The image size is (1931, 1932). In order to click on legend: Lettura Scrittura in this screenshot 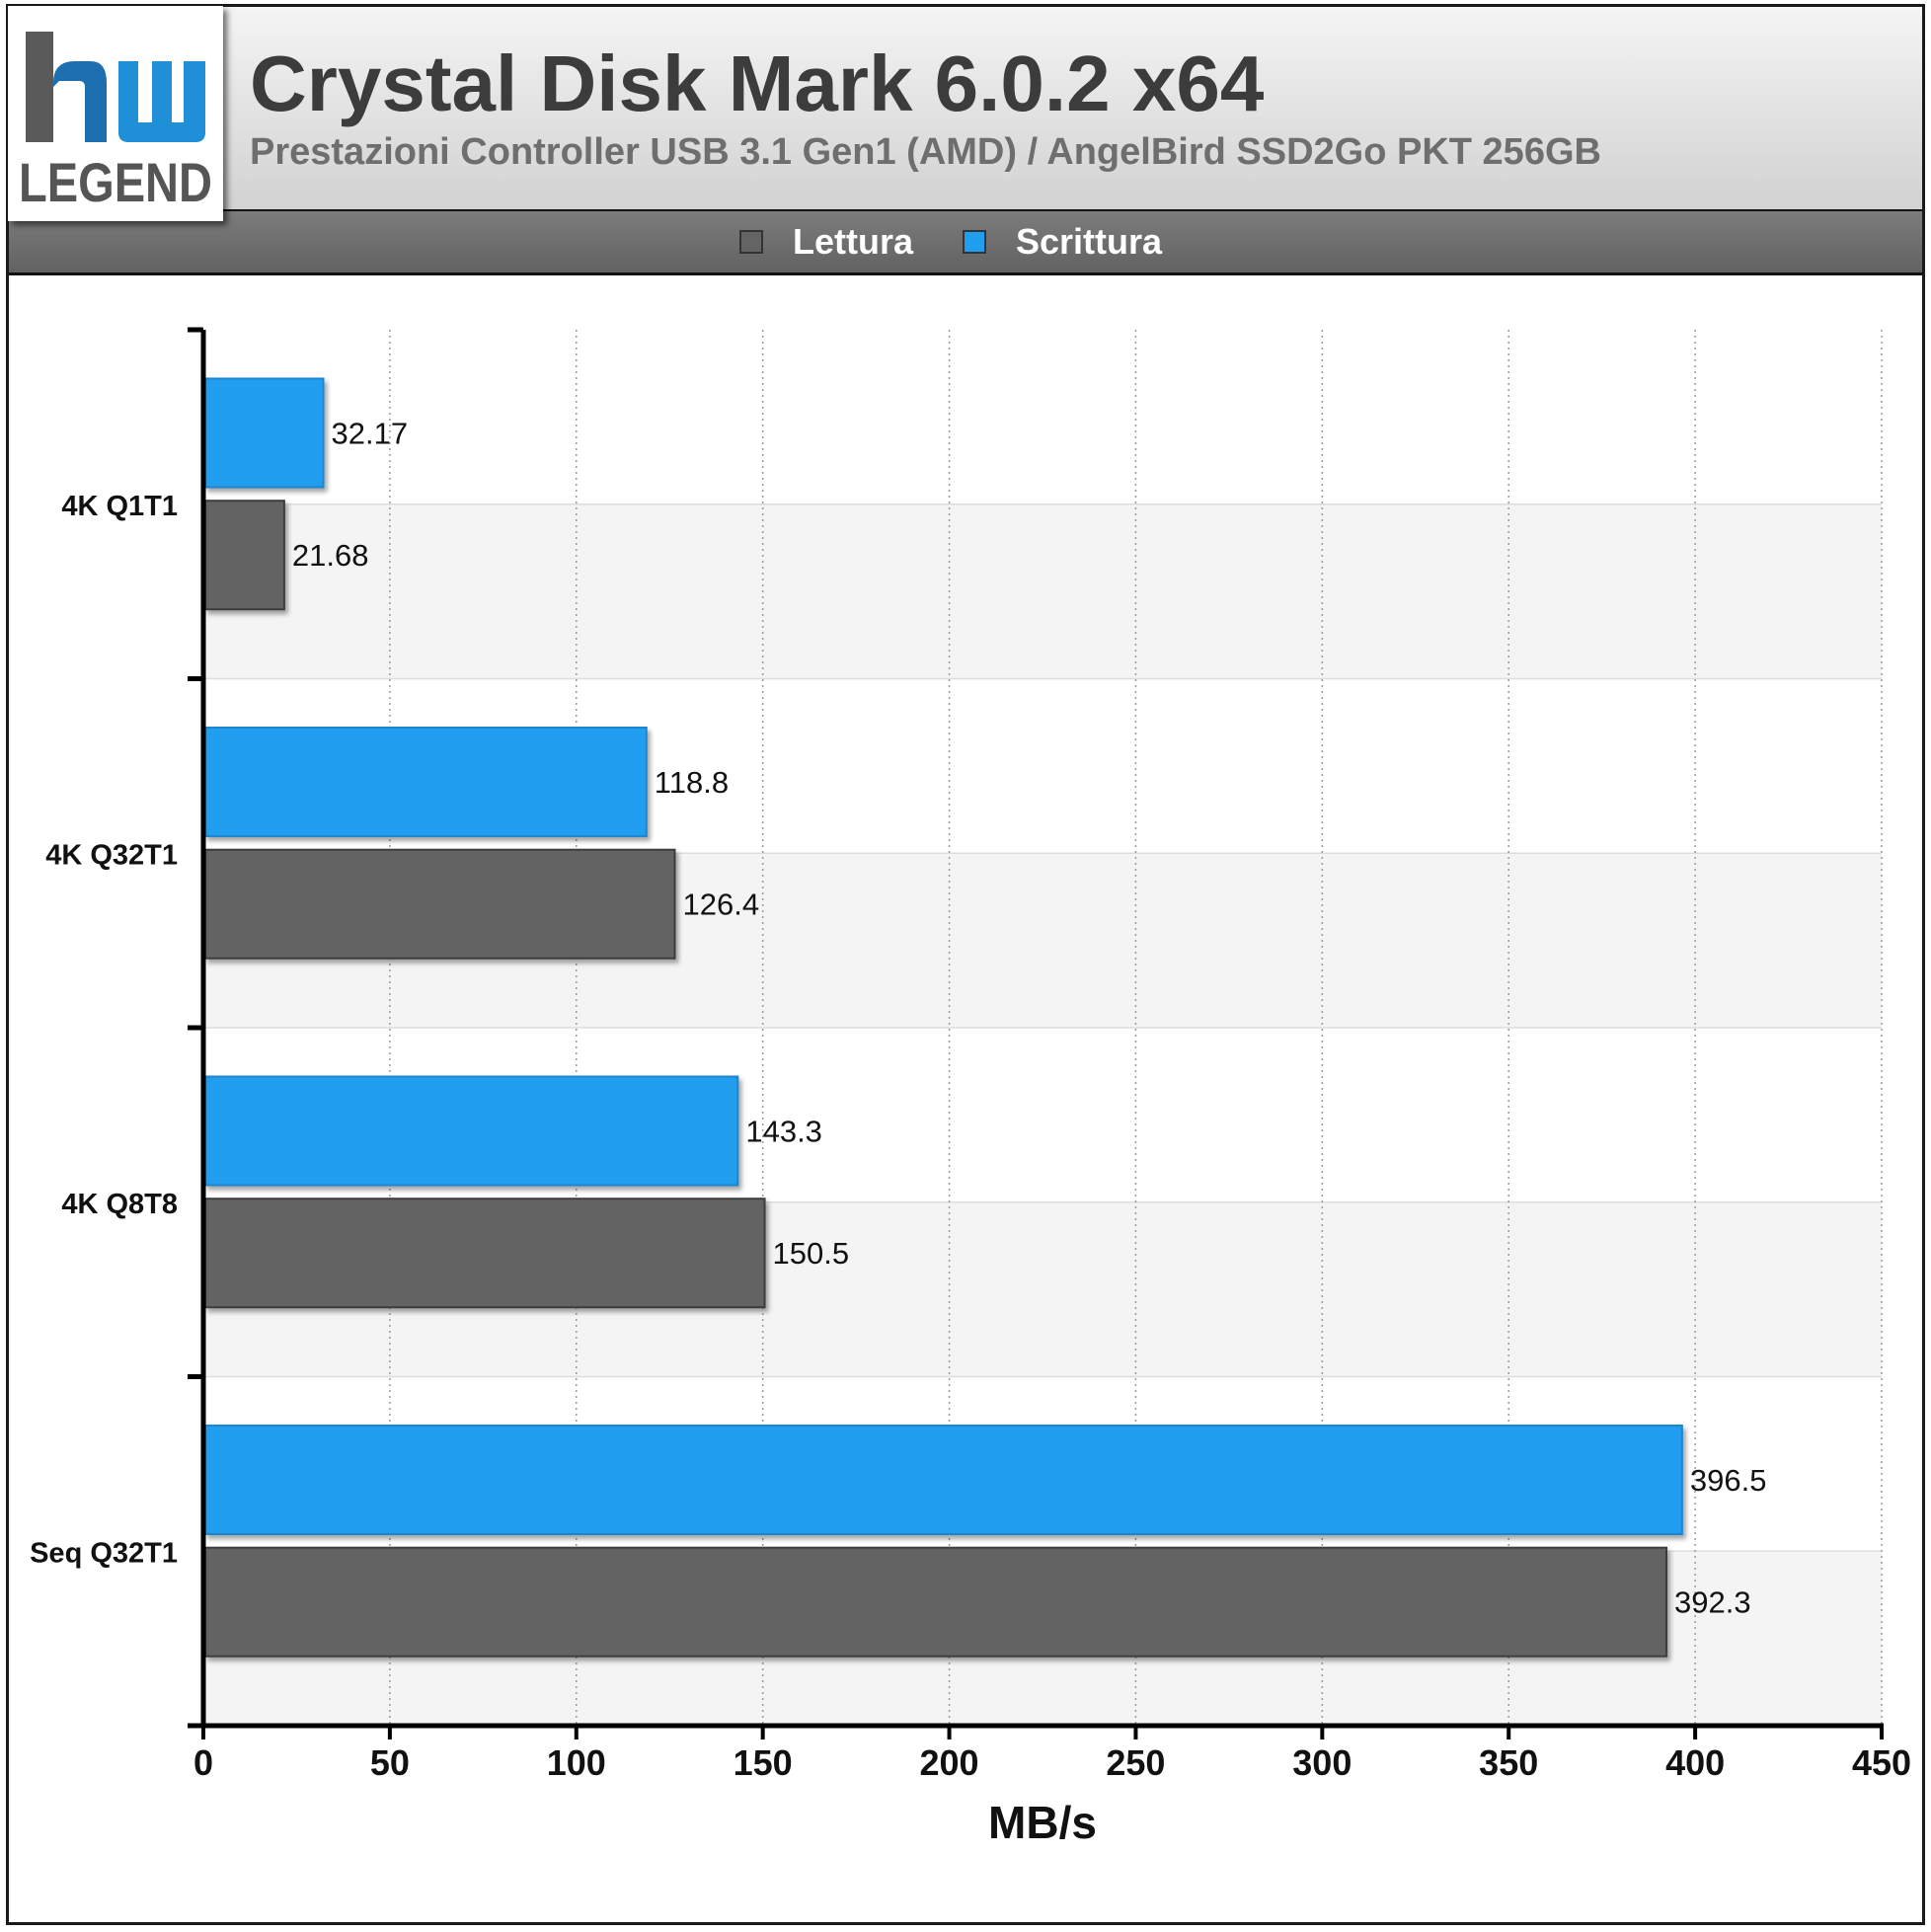, I will do `click(966, 243)`.